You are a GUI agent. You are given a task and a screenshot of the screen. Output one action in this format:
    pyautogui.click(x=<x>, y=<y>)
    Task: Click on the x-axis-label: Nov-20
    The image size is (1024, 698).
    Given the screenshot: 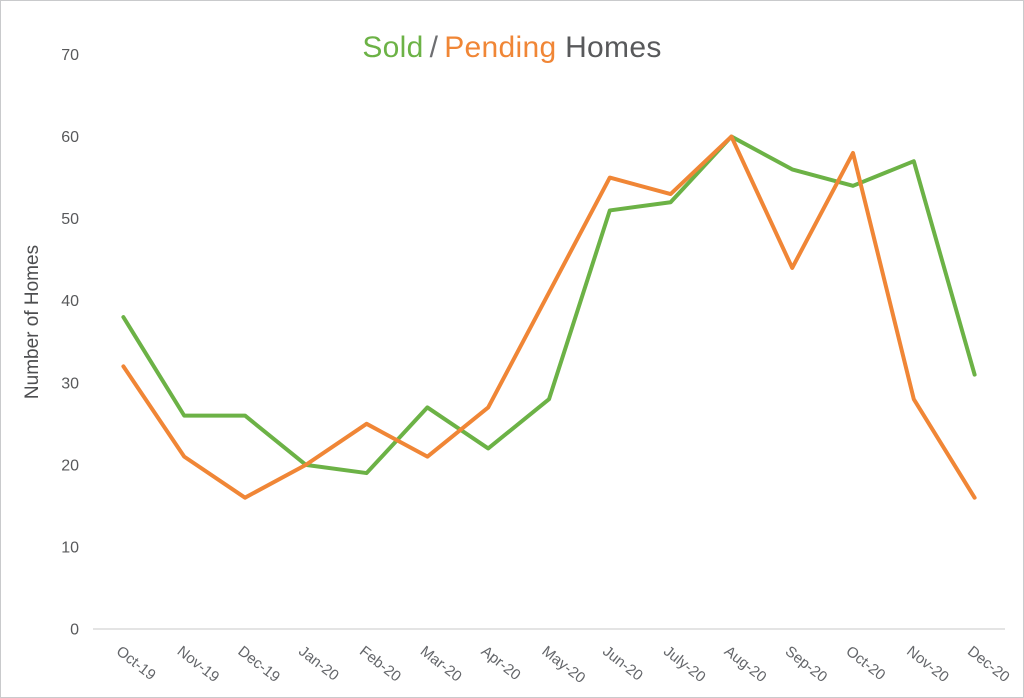 What is the action you would take?
    pyautogui.click(x=927, y=664)
    